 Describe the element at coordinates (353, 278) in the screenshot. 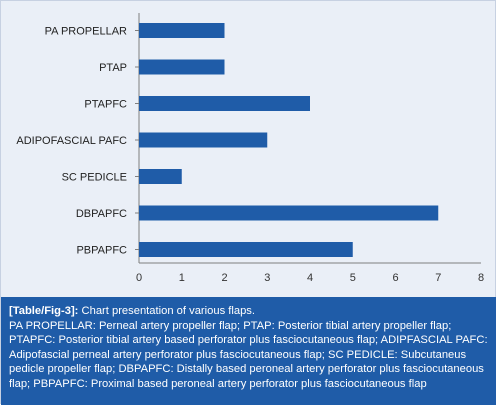

I see `x-tick-label: 5` at that location.